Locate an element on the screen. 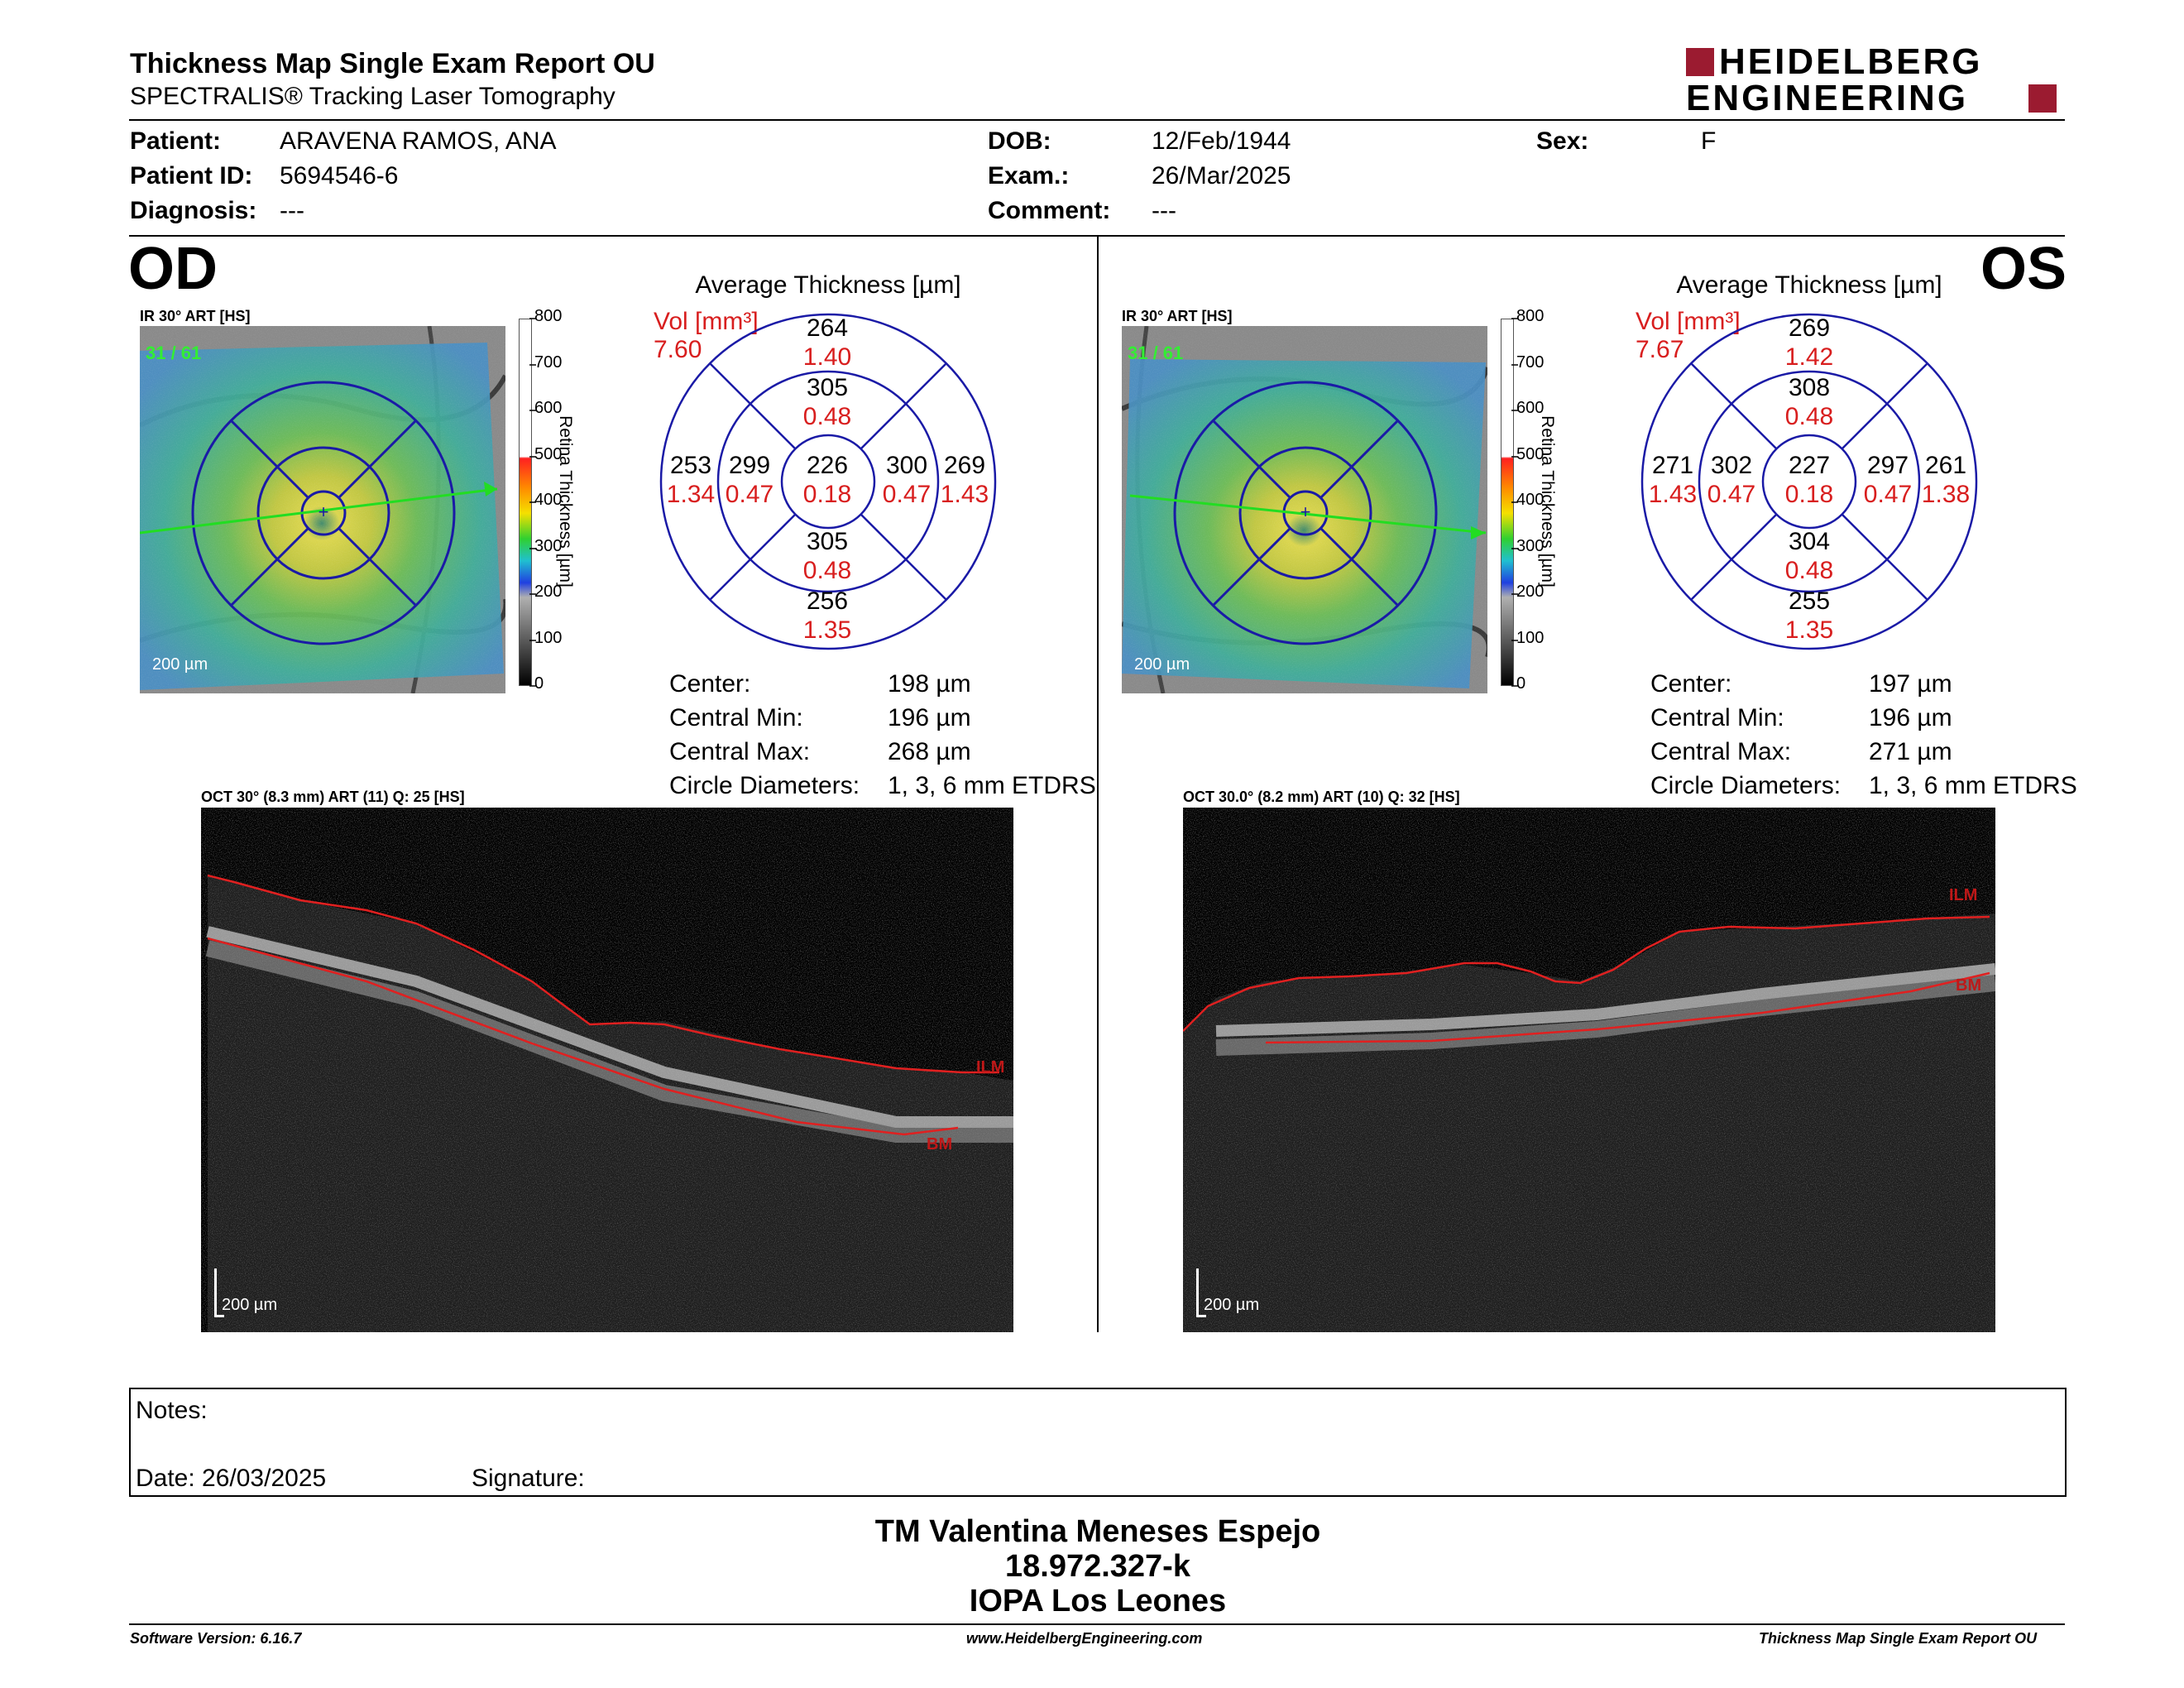 The height and width of the screenshot is (1688, 2184). od-avg-title: Average Thickness [µm] is located at coordinates (828, 285).